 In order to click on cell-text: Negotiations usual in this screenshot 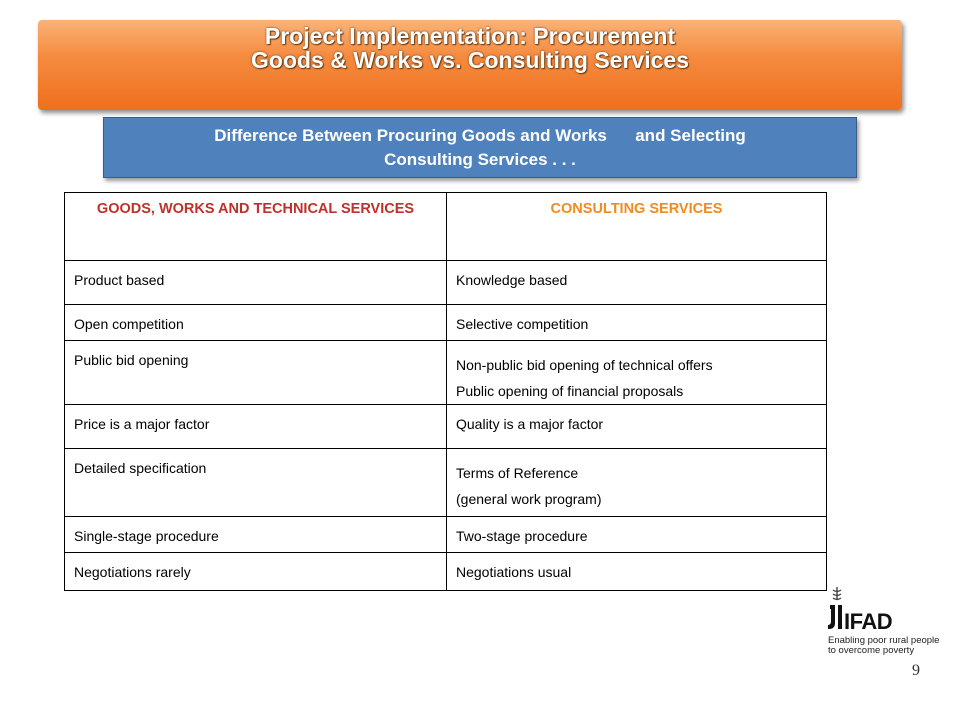, I will do `click(514, 572)`.